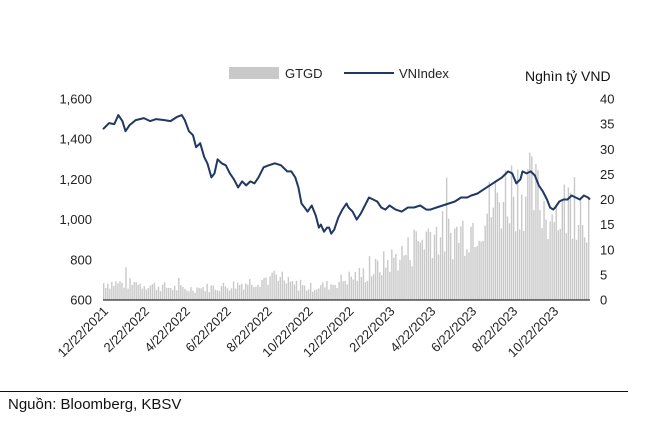 The width and height of the screenshot is (645, 433). What do you see at coordinates (75, 99) in the screenshot?
I see `left-tick-label: 1,600` at bounding box center [75, 99].